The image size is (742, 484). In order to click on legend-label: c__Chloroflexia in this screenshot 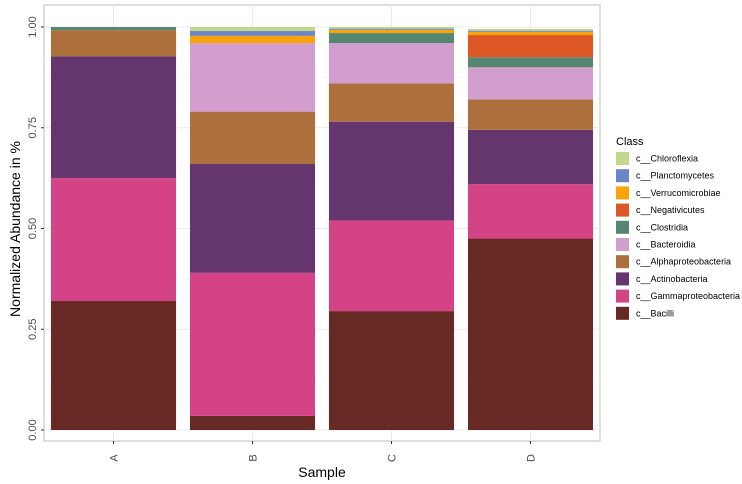, I will do `click(667, 159)`.